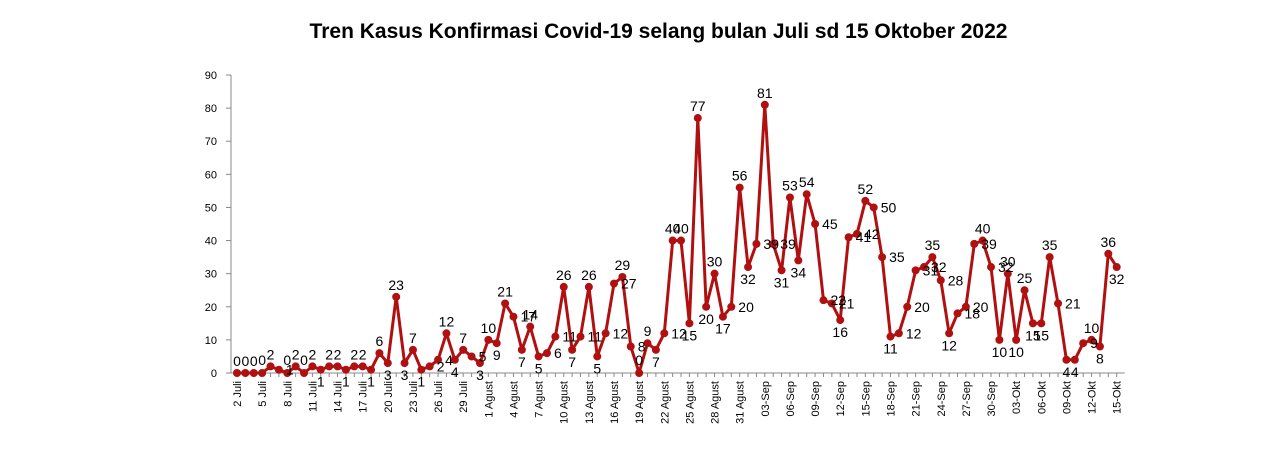  What do you see at coordinates (891, 398) in the screenshot?
I see `x-tick-label: 18-Sep` at bounding box center [891, 398].